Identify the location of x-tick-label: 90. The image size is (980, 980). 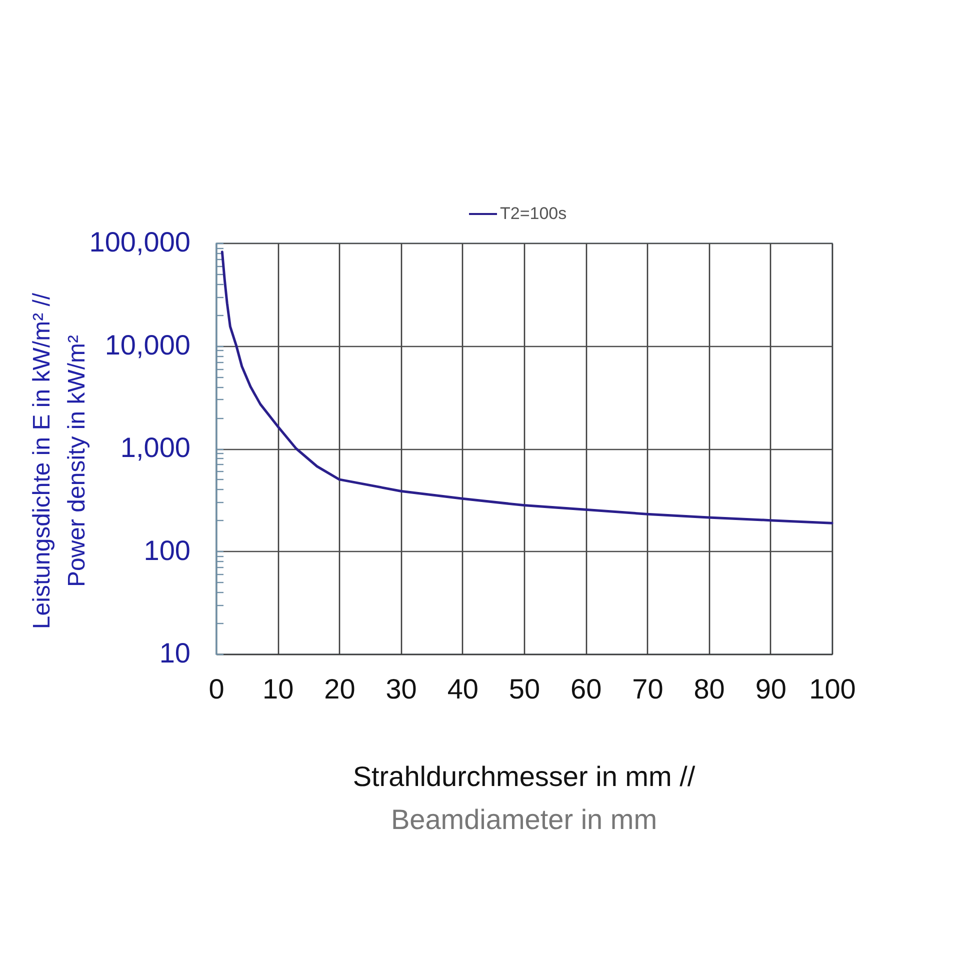
(770, 689).